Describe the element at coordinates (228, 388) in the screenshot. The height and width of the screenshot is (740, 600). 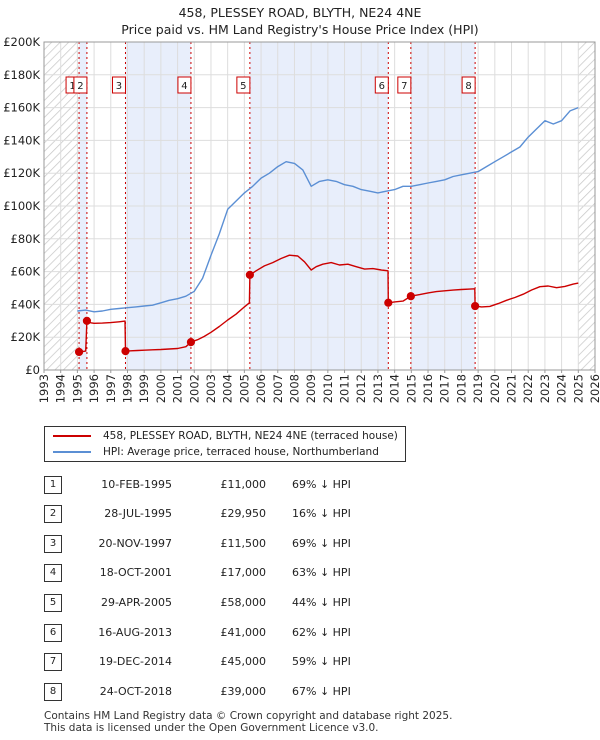
I see `x-tick-label: 2004` at that location.